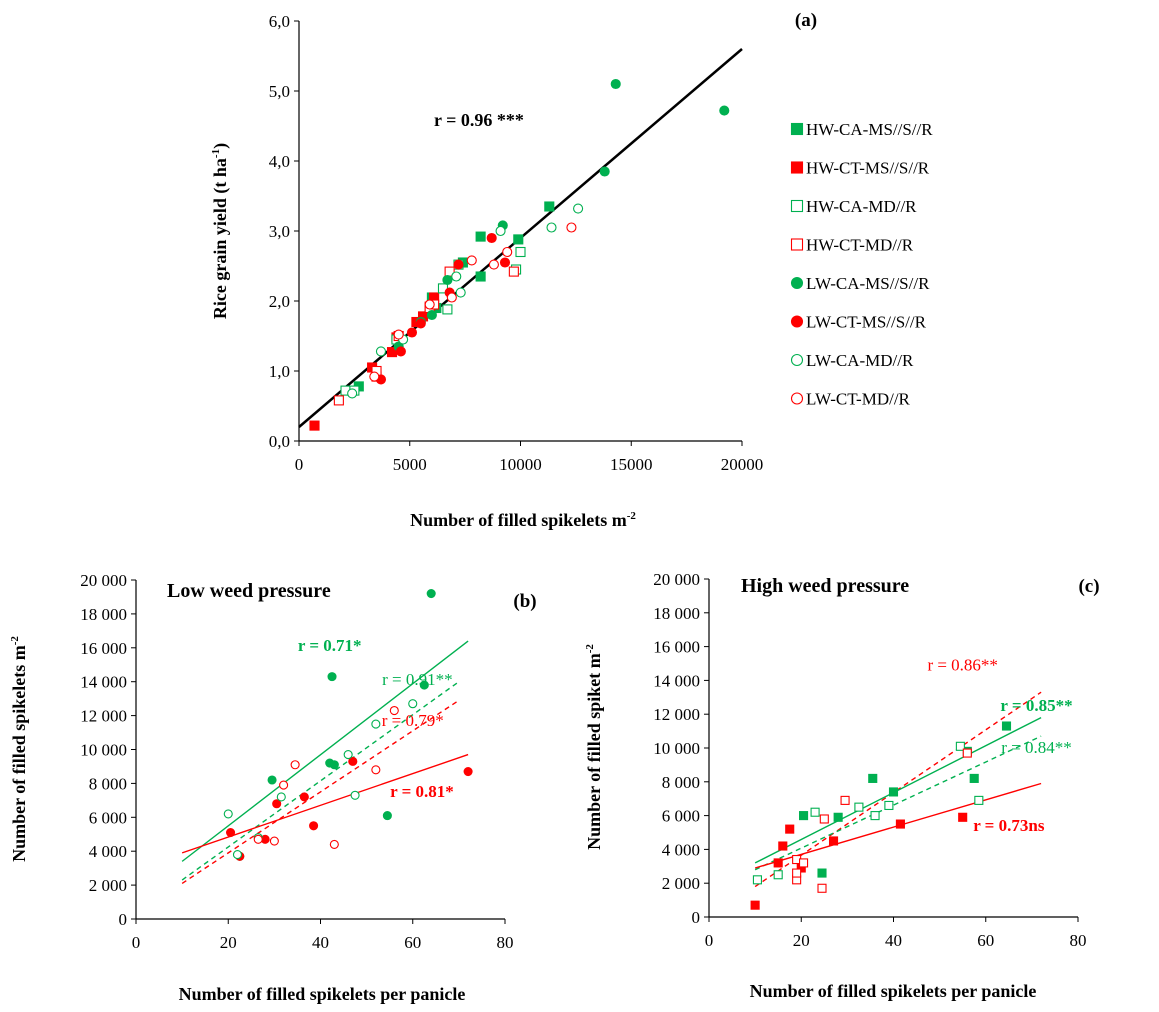 The height and width of the screenshot is (1012, 1159). I want to click on trendline-lw-ct-md-r, so click(320, 791).